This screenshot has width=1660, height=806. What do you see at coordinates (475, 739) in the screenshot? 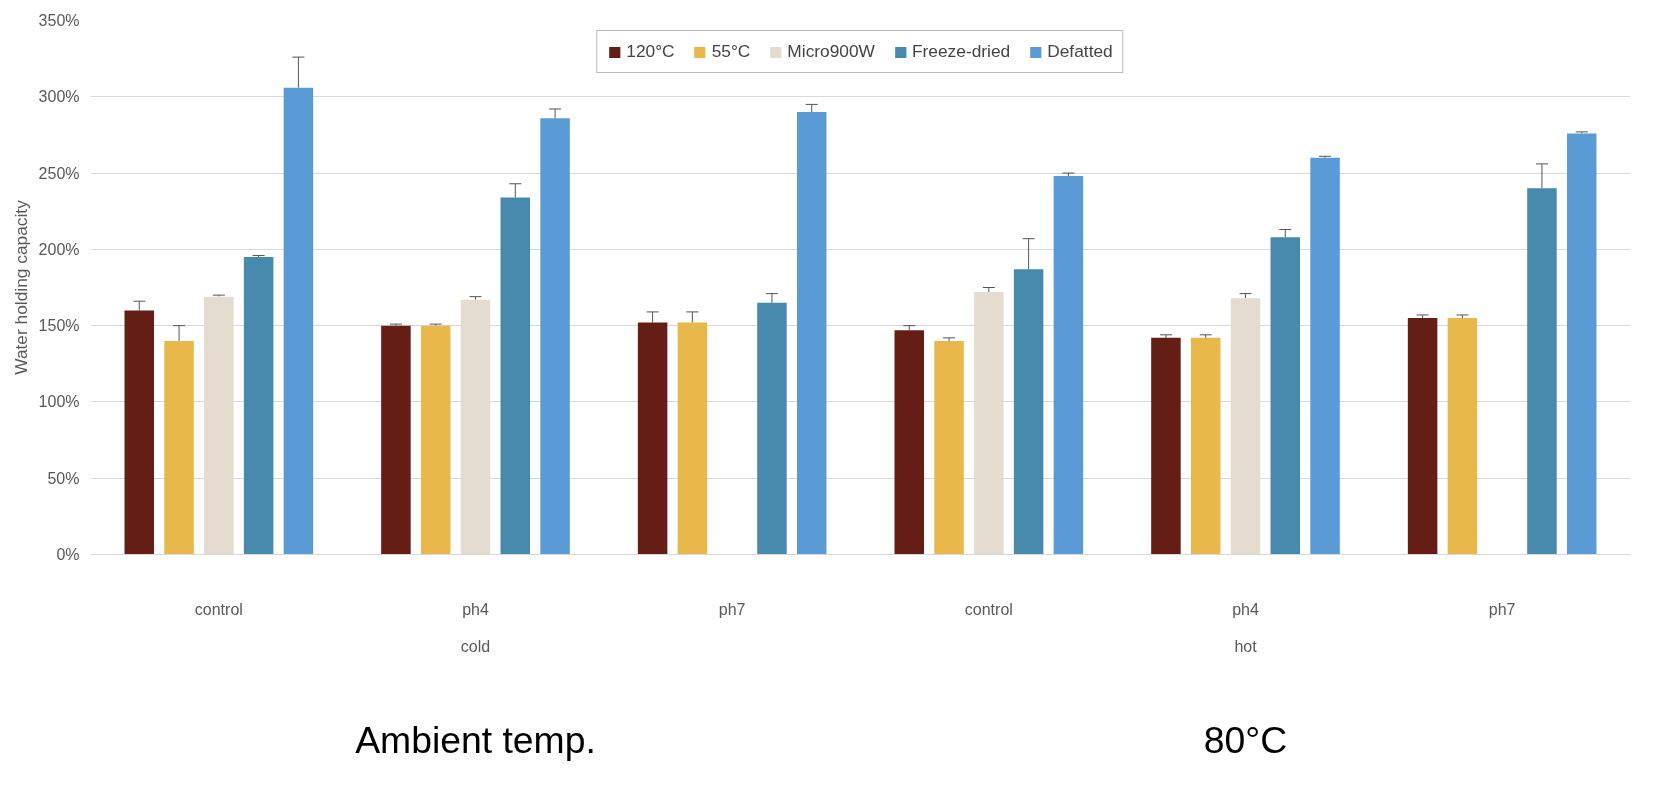
I see `text: Ambient temp.` at bounding box center [475, 739].